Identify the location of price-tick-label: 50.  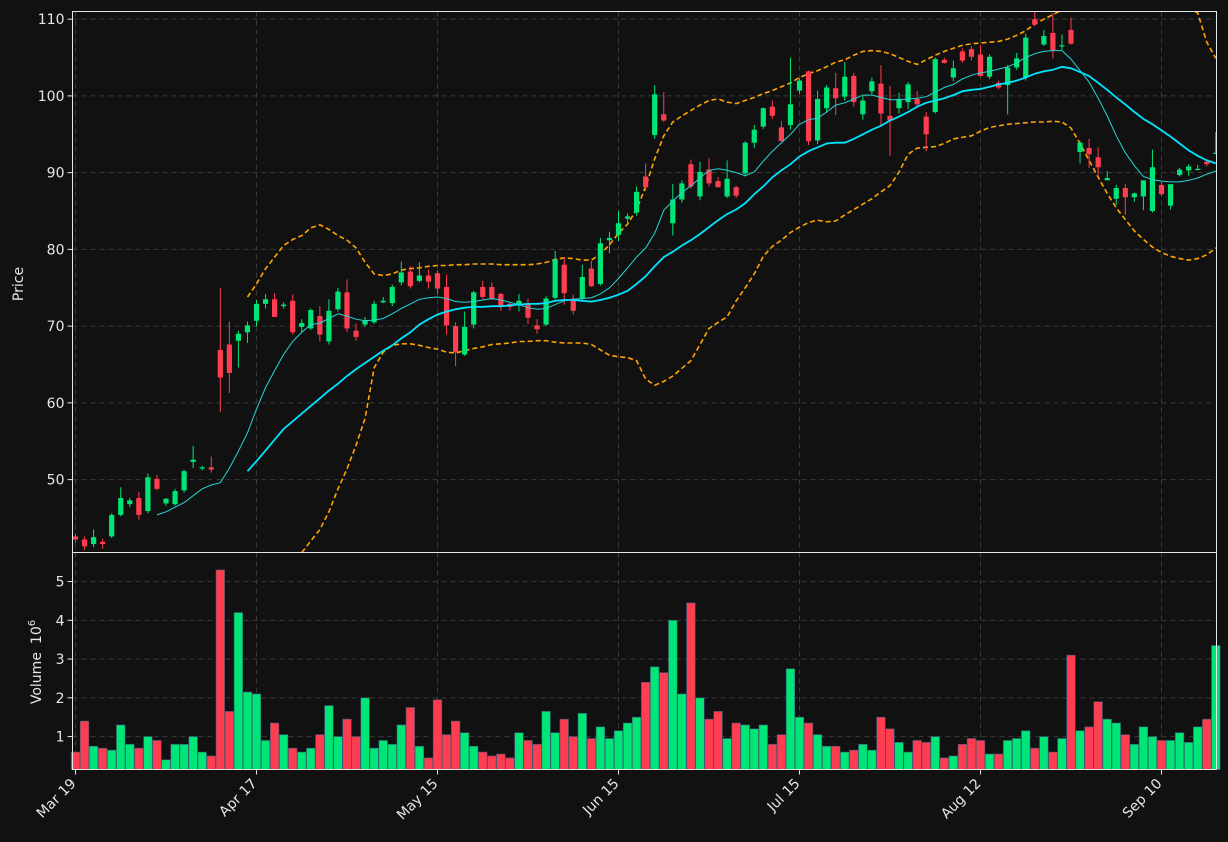
(56, 481).